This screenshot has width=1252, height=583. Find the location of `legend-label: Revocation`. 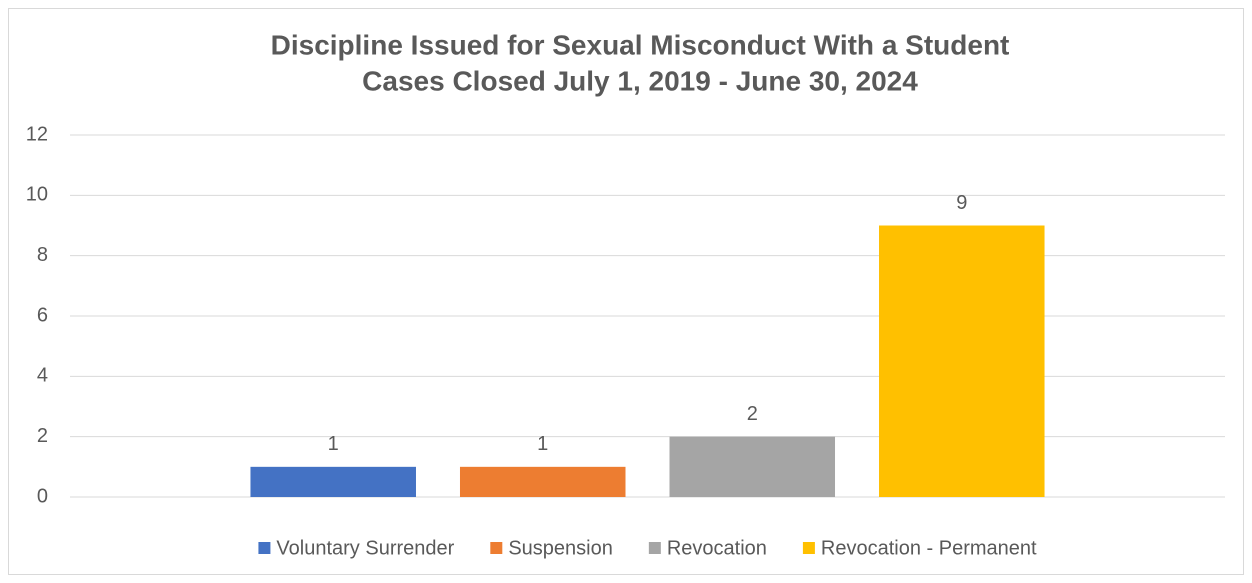

legend-label: Revocation is located at coordinates (717, 548).